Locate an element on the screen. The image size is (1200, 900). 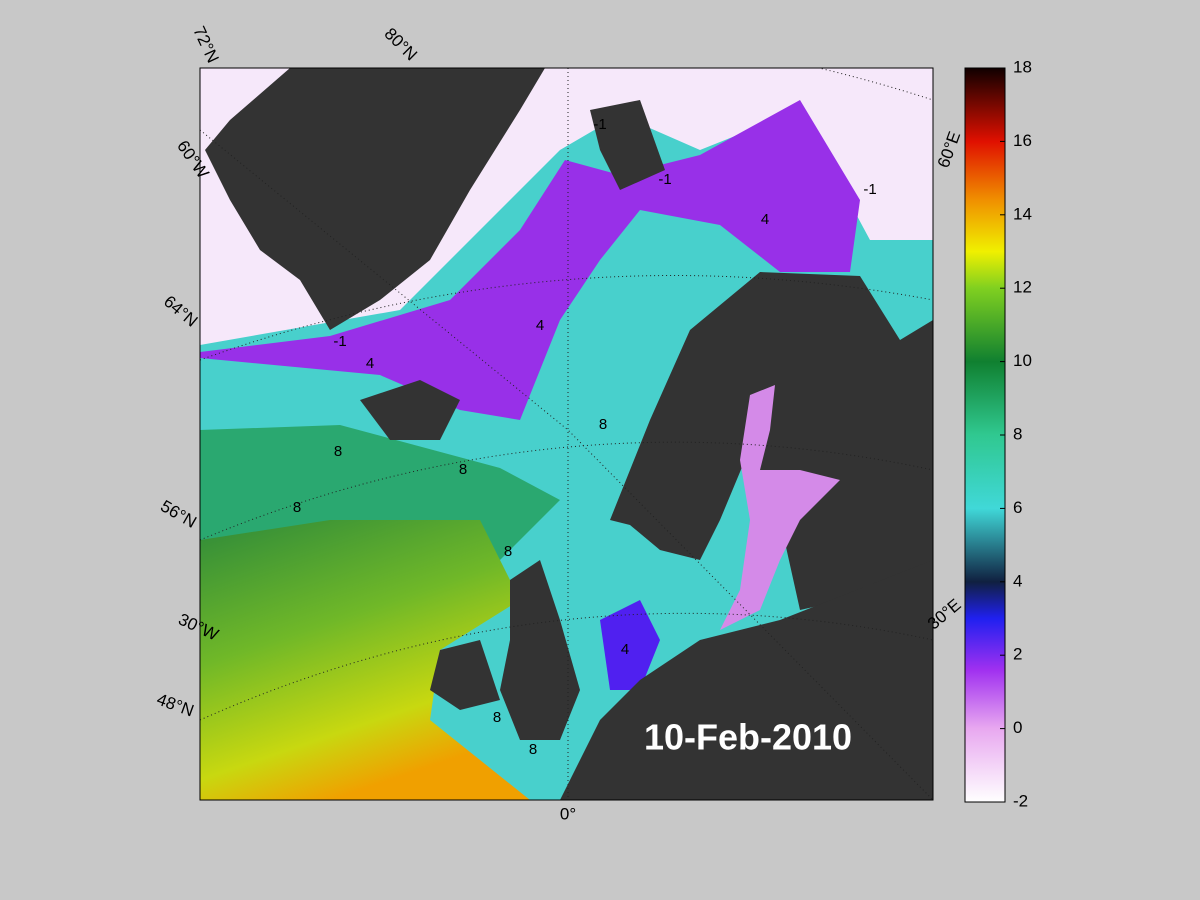
continent is located at coordinates (746, 680).